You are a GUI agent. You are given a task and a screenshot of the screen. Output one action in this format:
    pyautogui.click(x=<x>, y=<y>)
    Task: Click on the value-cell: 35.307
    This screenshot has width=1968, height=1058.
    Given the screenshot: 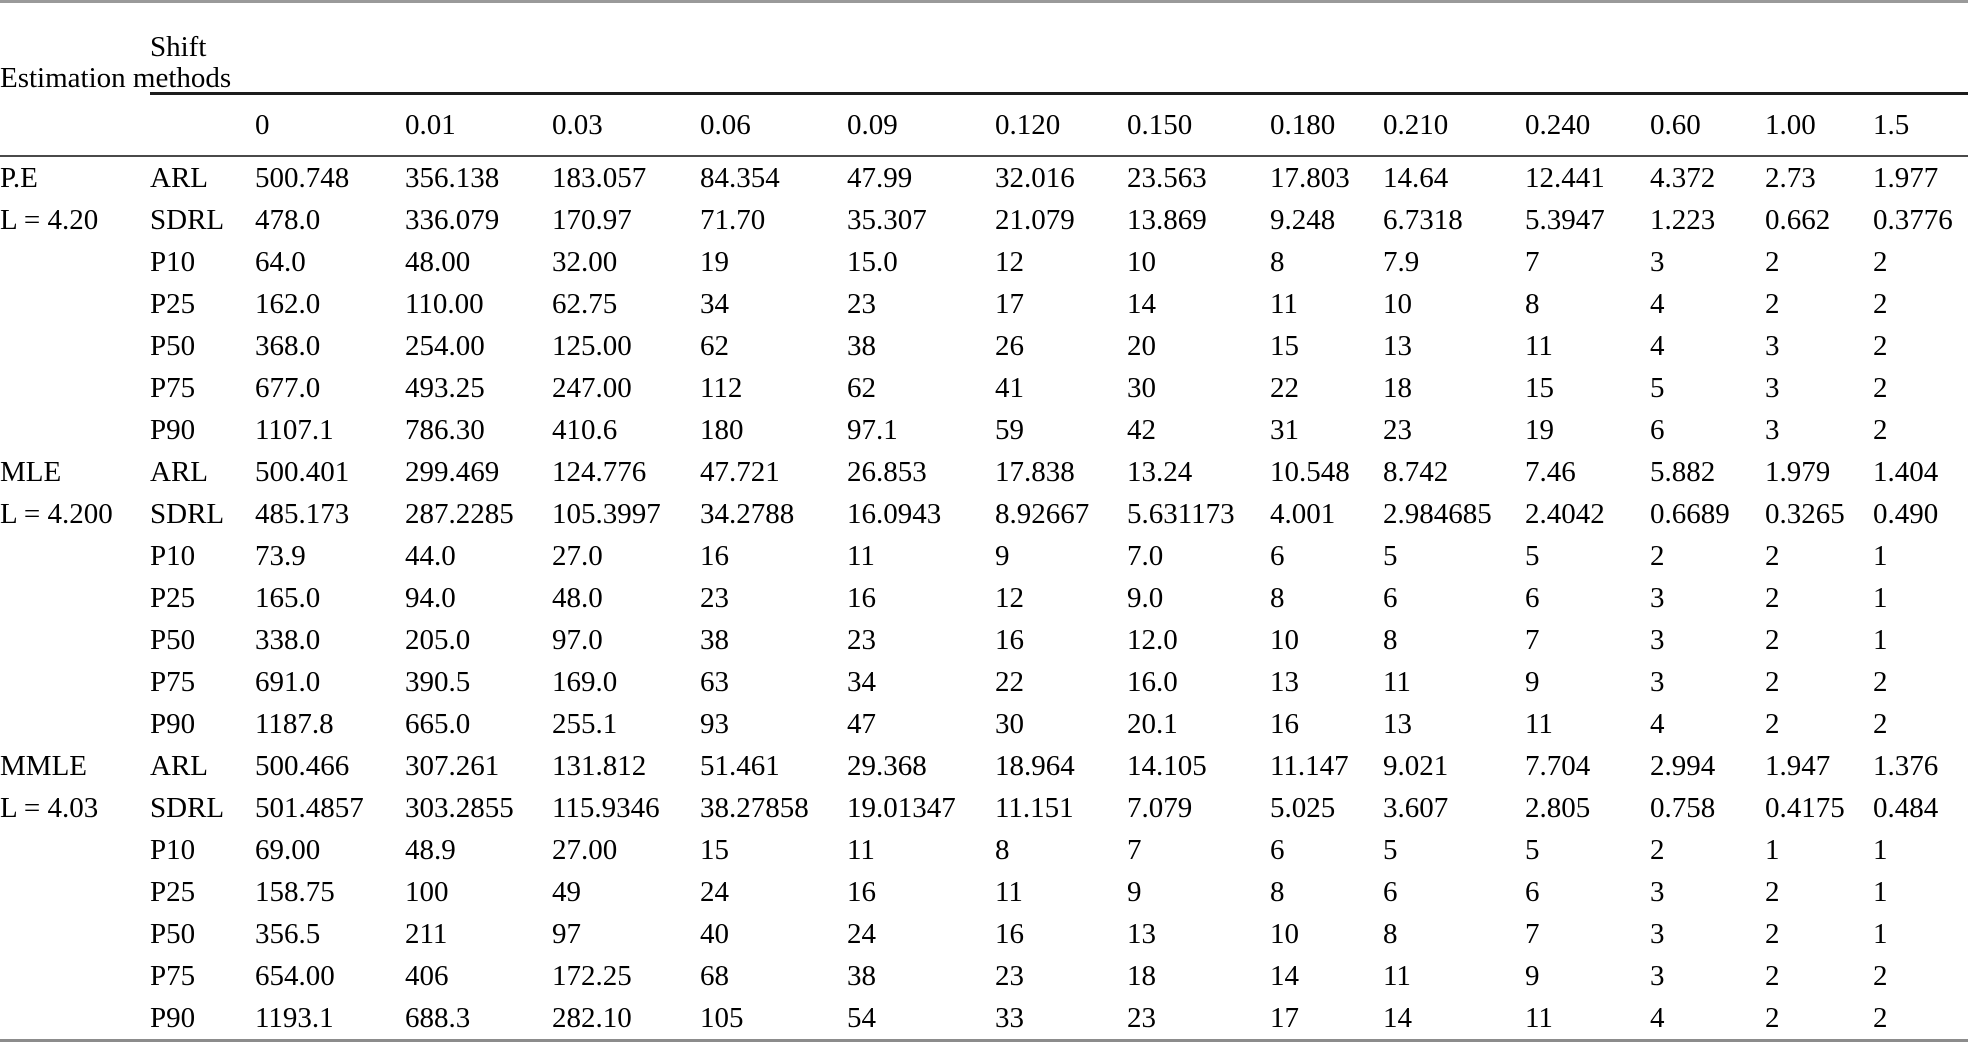 What is the action you would take?
    pyautogui.click(x=887, y=219)
    